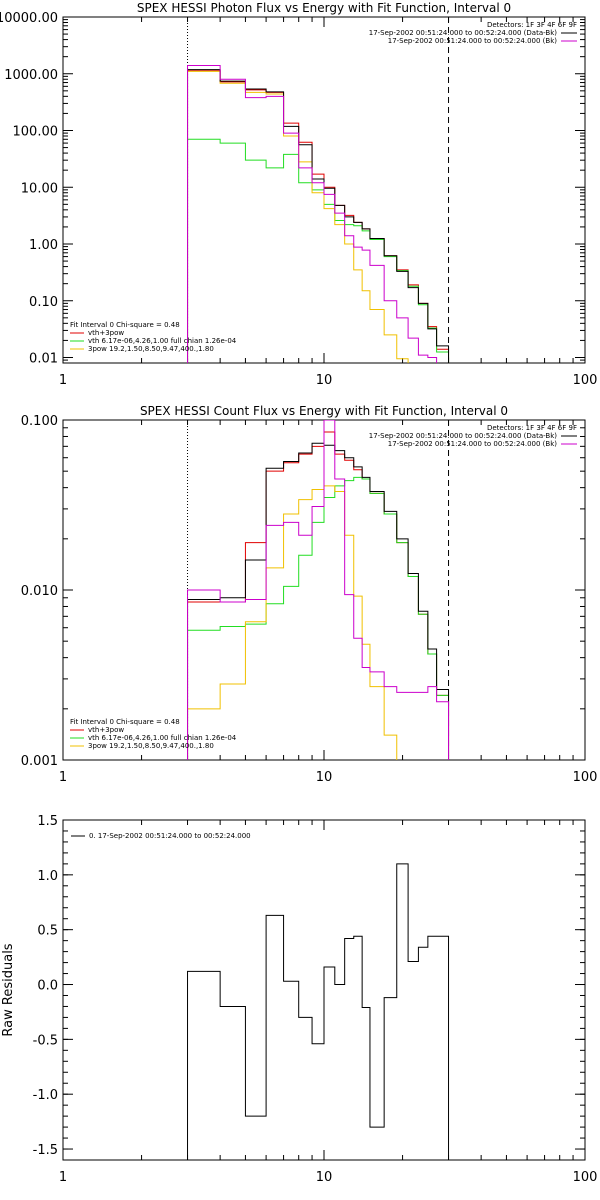  What do you see at coordinates (47, 821) in the screenshot?
I see `y-tick-label: 1.5` at bounding box center [47, 821].